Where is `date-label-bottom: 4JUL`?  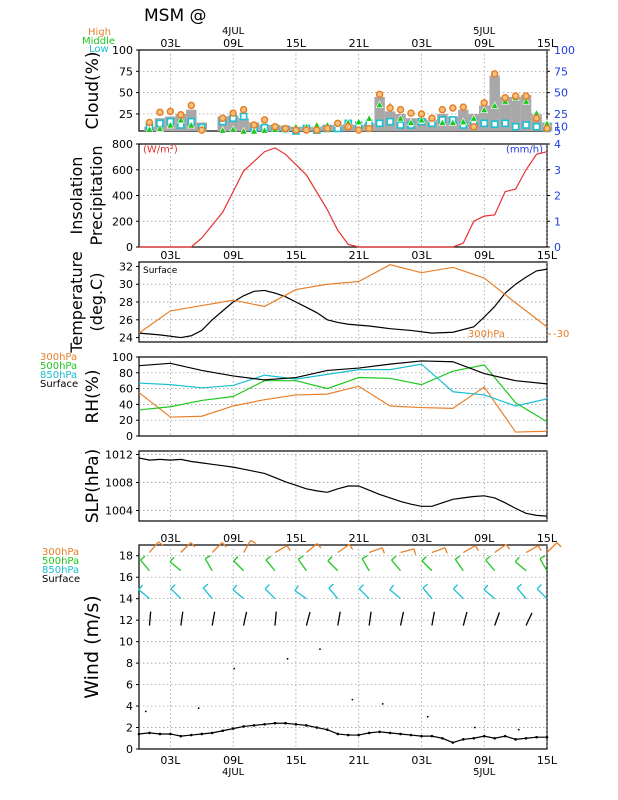 date-label-bottom: 4JUL is located at coordinates (233, 772).